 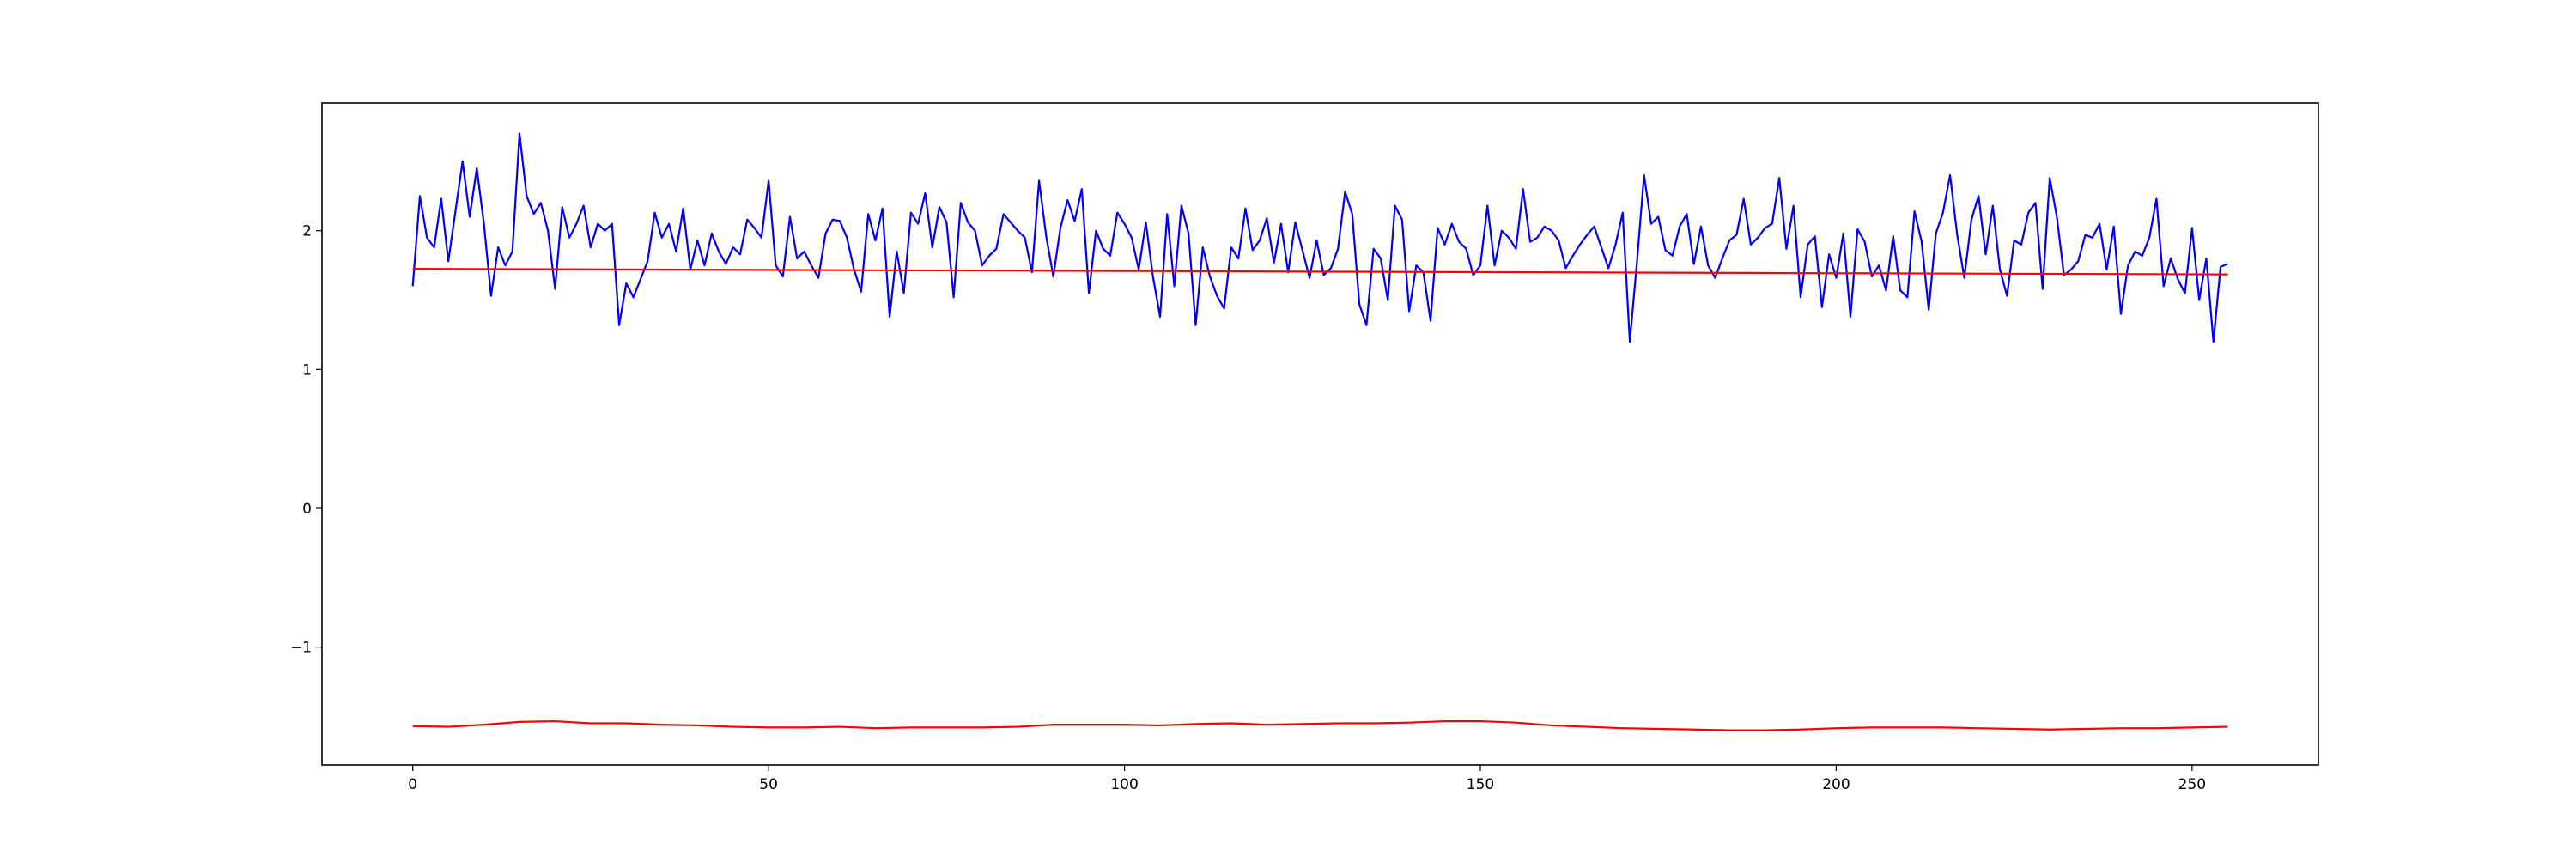 What do you see at coordinates (412, 784) in the screenshot?
I see `x-tick-label: 0` at bounding box center [412, 784].